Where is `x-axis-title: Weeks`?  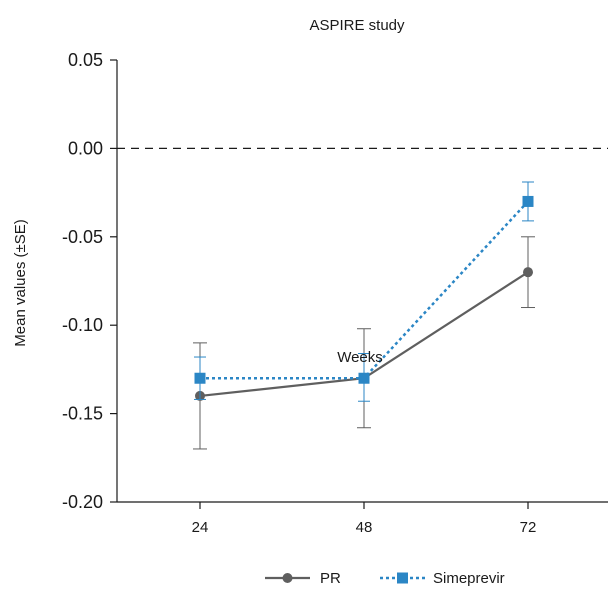 x-axis-title: Weeks is located at coordinates (360, 357).